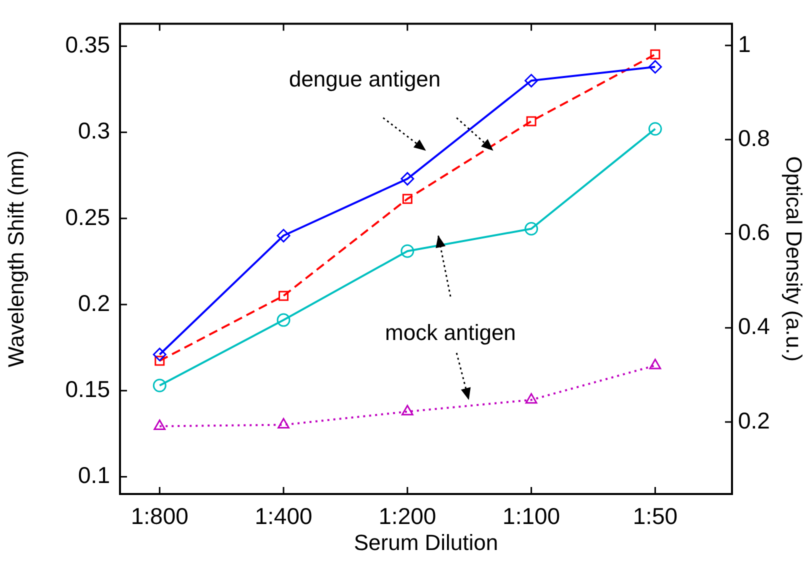  What do you see at coordinates (754, 326) in the screenshot?
I see `y2-tick-label: 0.4` at bounding box center [754, 326].